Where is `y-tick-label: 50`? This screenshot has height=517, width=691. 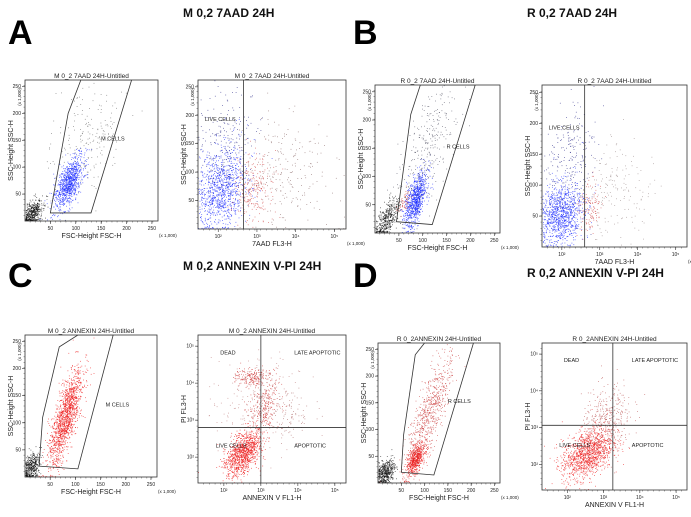 y-tick-label: 50 is located at coordinates (18, 195).